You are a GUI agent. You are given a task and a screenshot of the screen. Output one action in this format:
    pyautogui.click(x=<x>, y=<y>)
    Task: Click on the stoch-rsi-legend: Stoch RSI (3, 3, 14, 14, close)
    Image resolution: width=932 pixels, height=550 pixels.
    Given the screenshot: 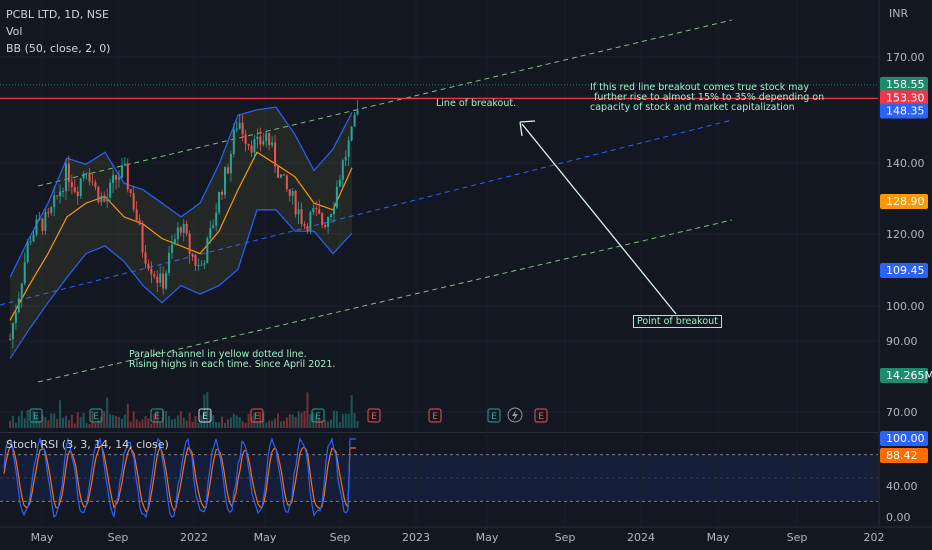 What is the action you would take?
    pyautogui.click(x=87, y=444)
    